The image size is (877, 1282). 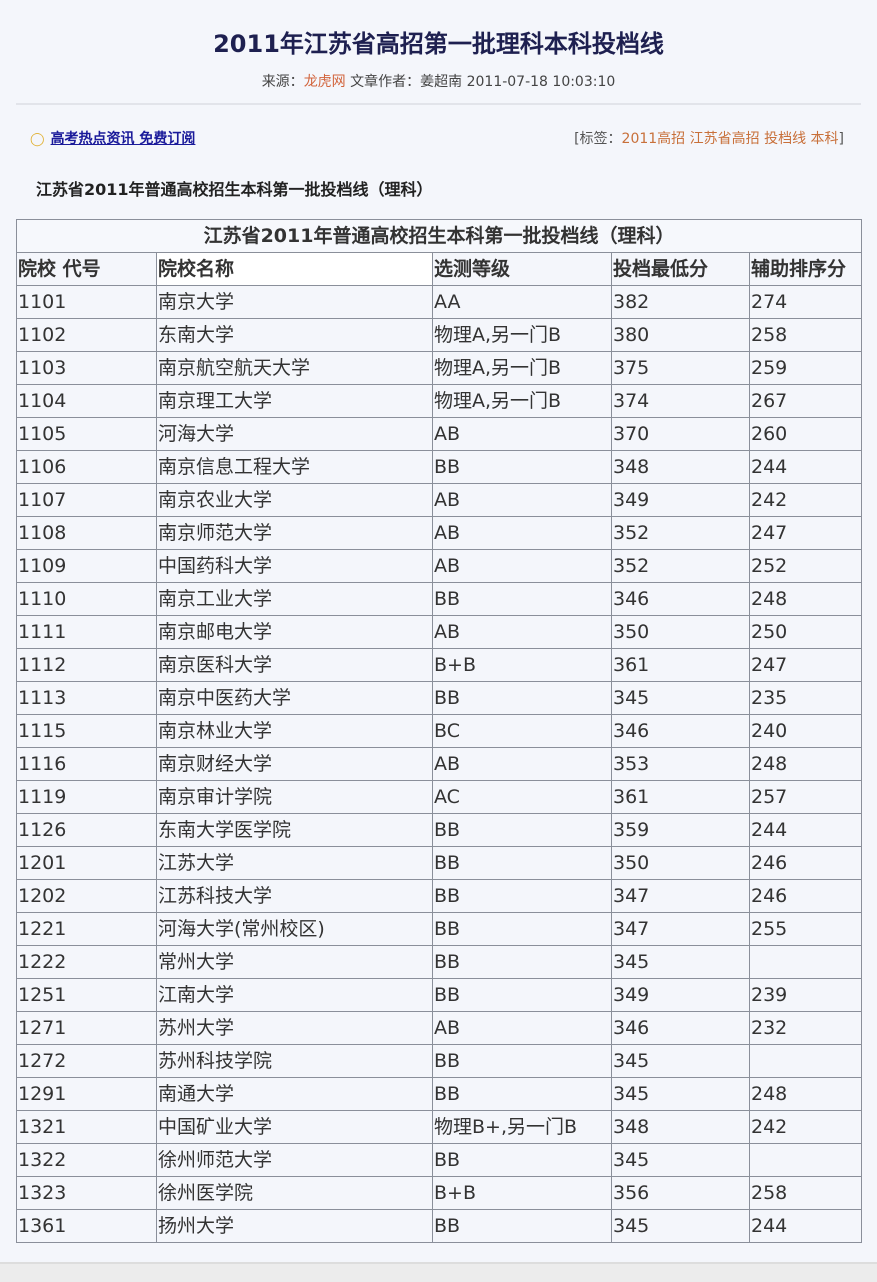 I want to click on table-row: 1201 江苏大学 BB 350 246, so click(x=439, y=863).